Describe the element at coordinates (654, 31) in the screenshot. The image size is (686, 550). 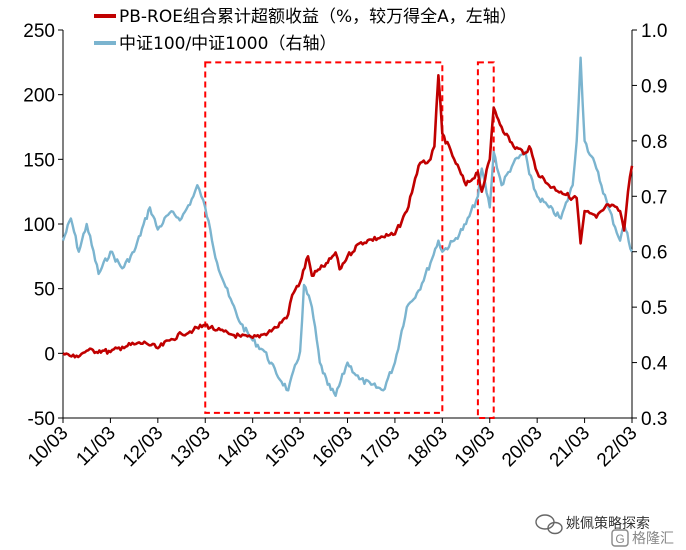
I see `right-tick-label: 1.0` at that location.